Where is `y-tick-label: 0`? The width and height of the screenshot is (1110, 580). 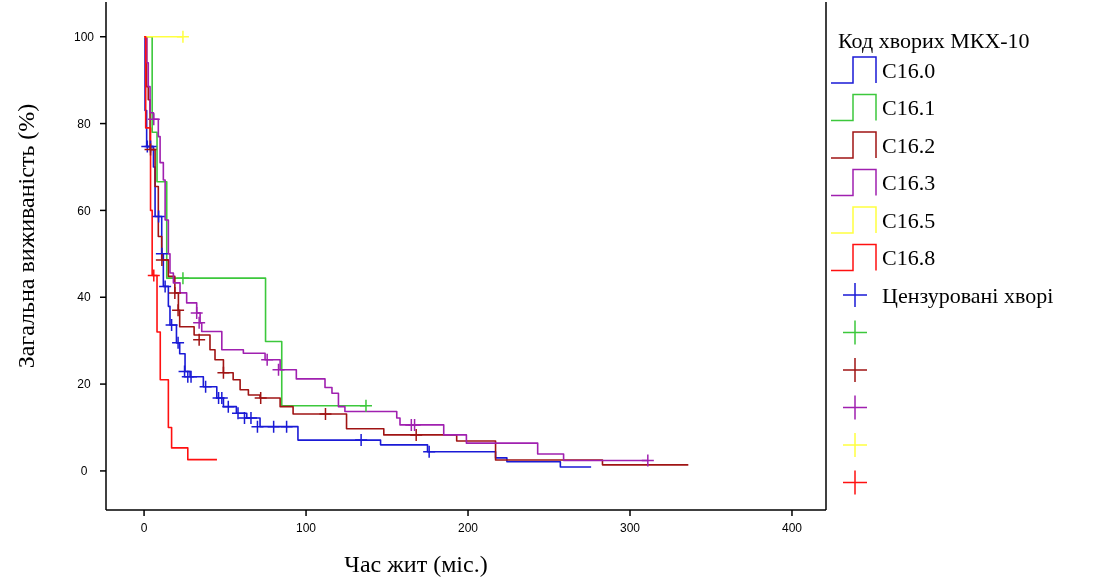 y-tick-label: 0 is located at coordinates (84, 471).